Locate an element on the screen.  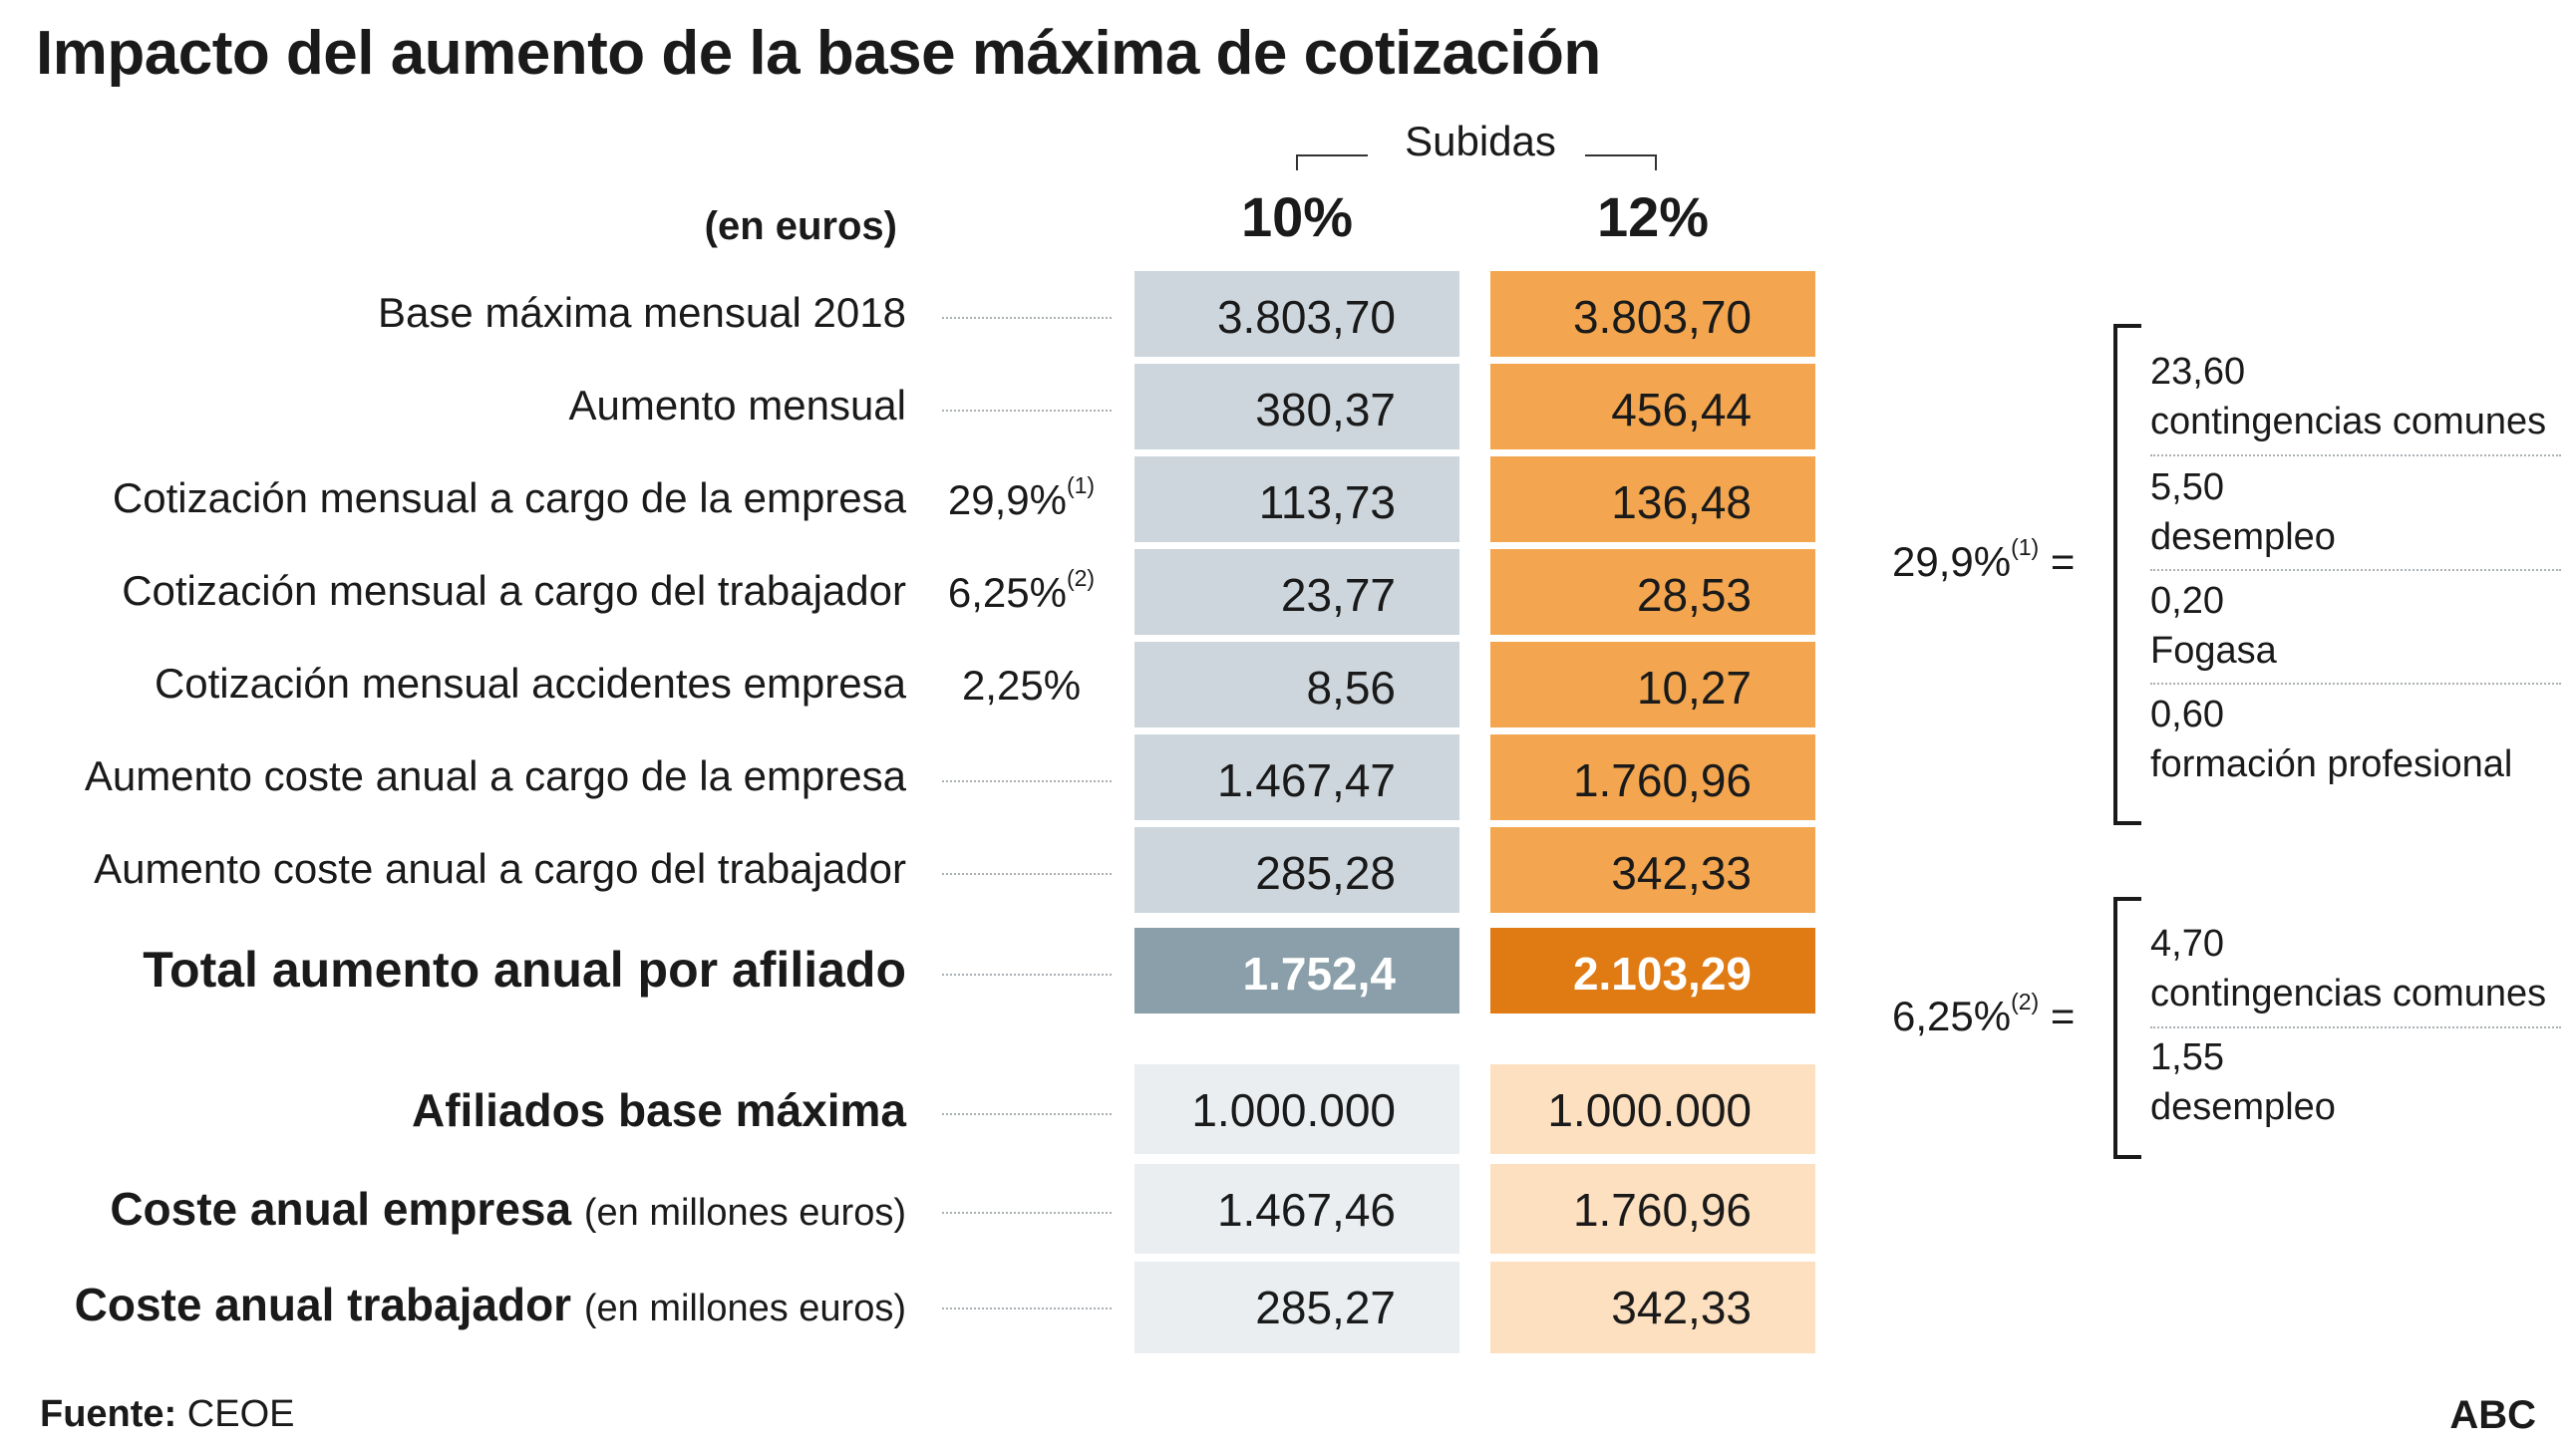
row-label: Cotización mensual accidentes empresa is located at coordinates (530, 683).